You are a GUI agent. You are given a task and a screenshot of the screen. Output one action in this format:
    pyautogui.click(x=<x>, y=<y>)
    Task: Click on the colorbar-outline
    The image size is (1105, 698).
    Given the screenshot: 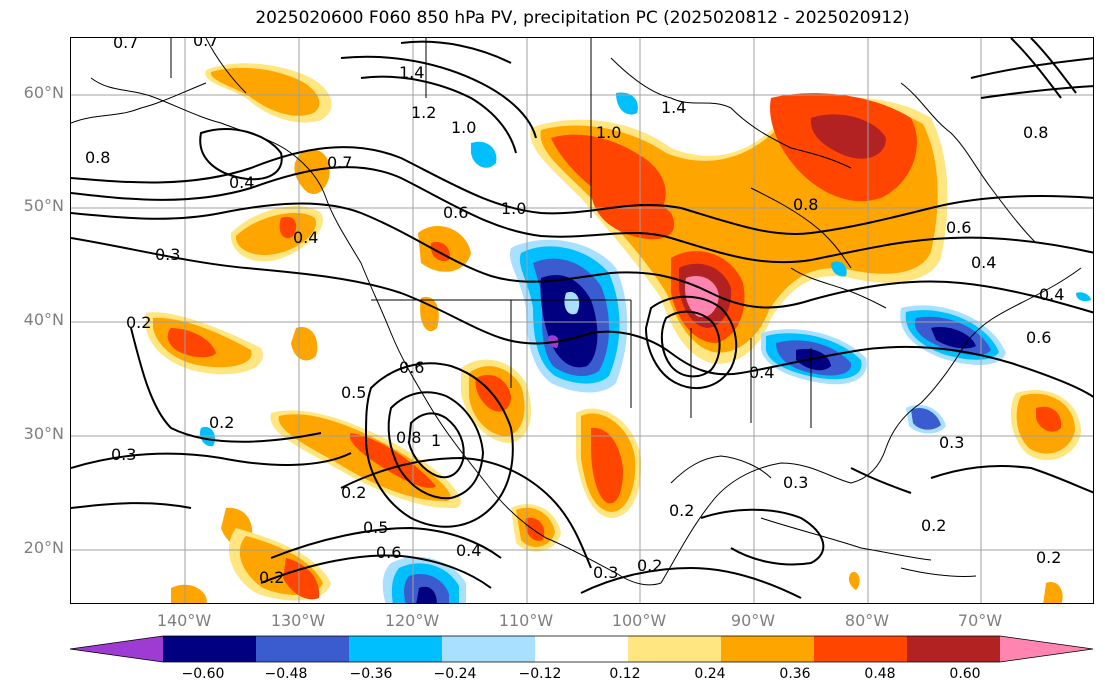 What is the action you would take?
    pyautogui.click(x=581, y=649)
    